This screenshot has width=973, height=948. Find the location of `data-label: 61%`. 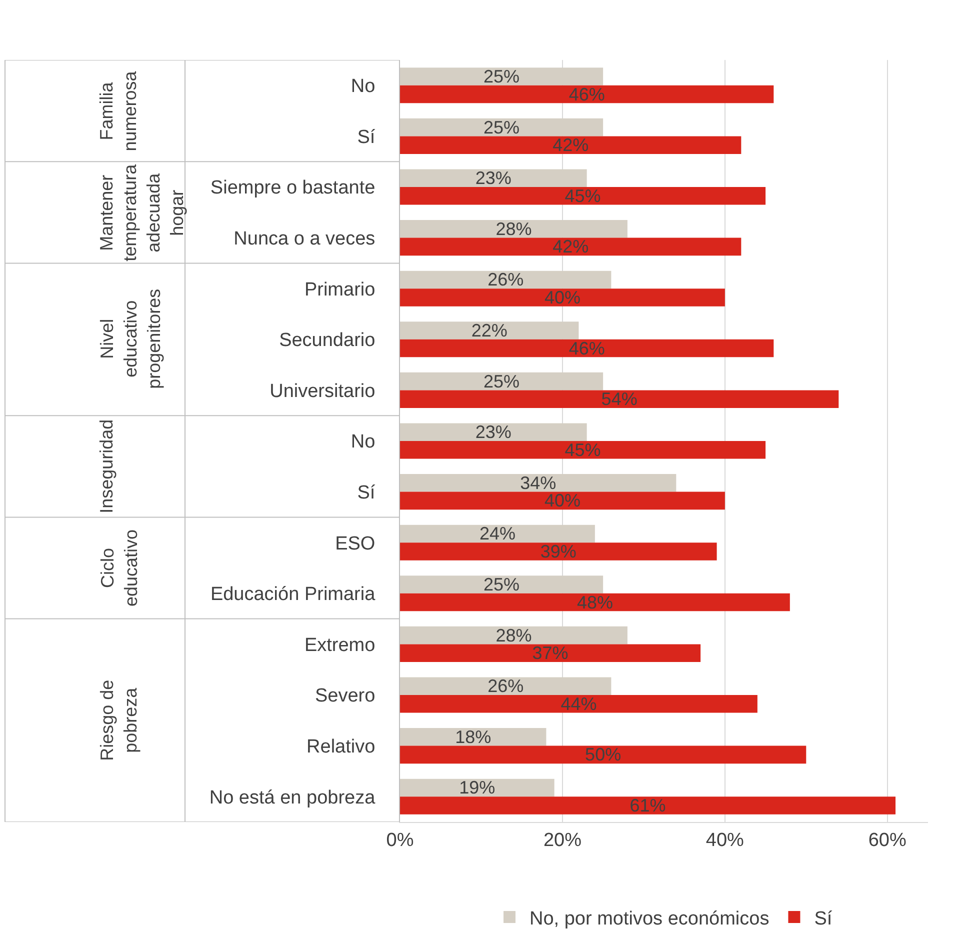

data-label: 61% is located at coordinates (648, 805).